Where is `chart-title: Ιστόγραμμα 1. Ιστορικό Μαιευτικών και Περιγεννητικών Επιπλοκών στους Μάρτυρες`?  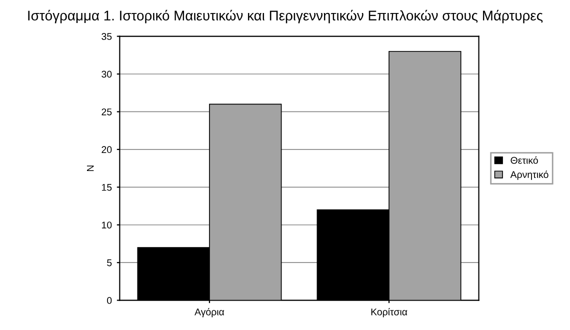
chart-title: Ιστόγραμμα 1. Ιστορικό Μαιευτικών και Περιγεννητικών Επιπλοκών στους Μάρτυρες is located at coordinates (285, 17).